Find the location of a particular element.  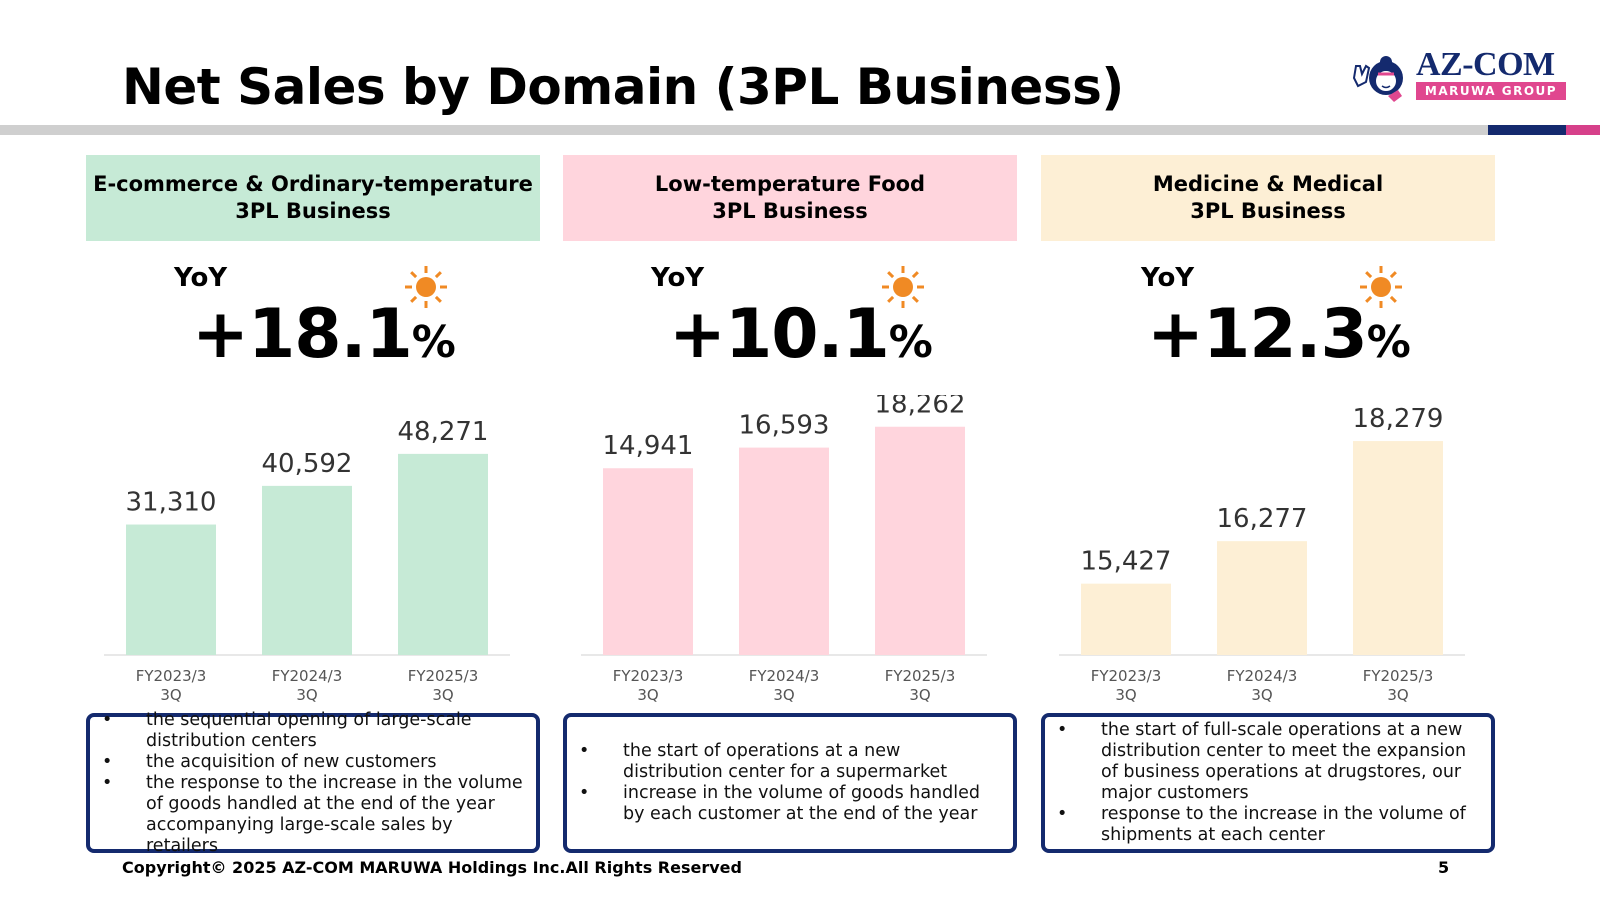

page-title: Net Sales by Domain (3PL Business) is located at coordinates (623, 87).